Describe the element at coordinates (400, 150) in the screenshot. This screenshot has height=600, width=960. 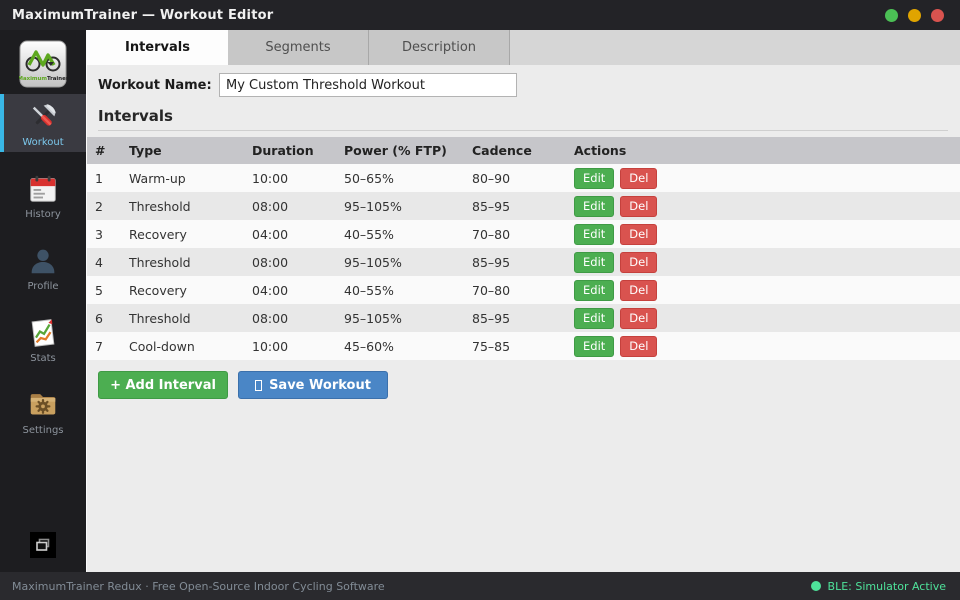
I see `column-header: Power (% FTP)` at that location.